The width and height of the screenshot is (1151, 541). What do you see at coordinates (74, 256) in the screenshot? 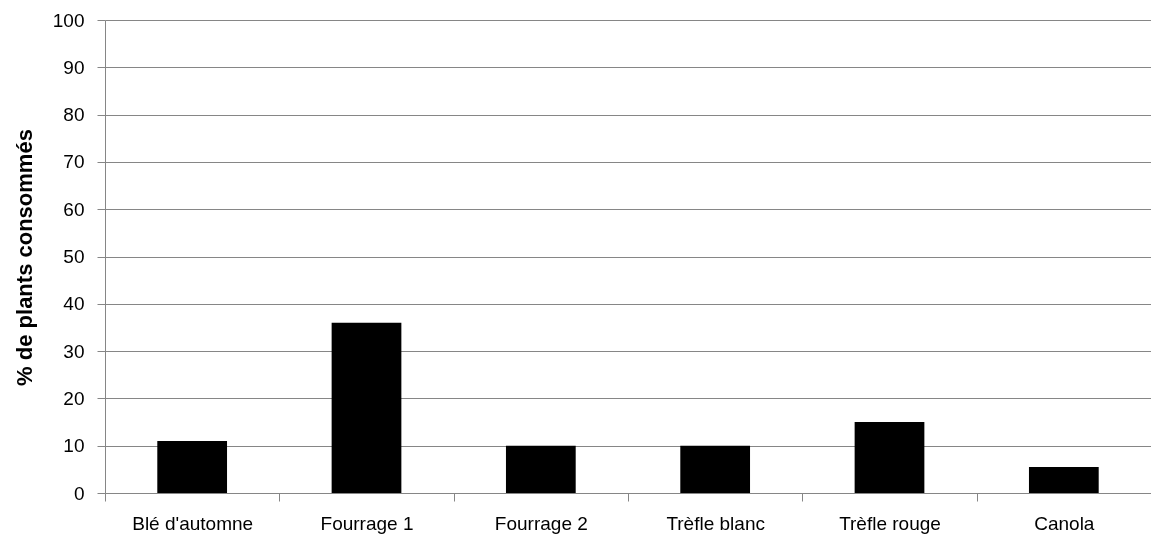
I see `y-tick-label: 50` at bounding box center [74, 256].